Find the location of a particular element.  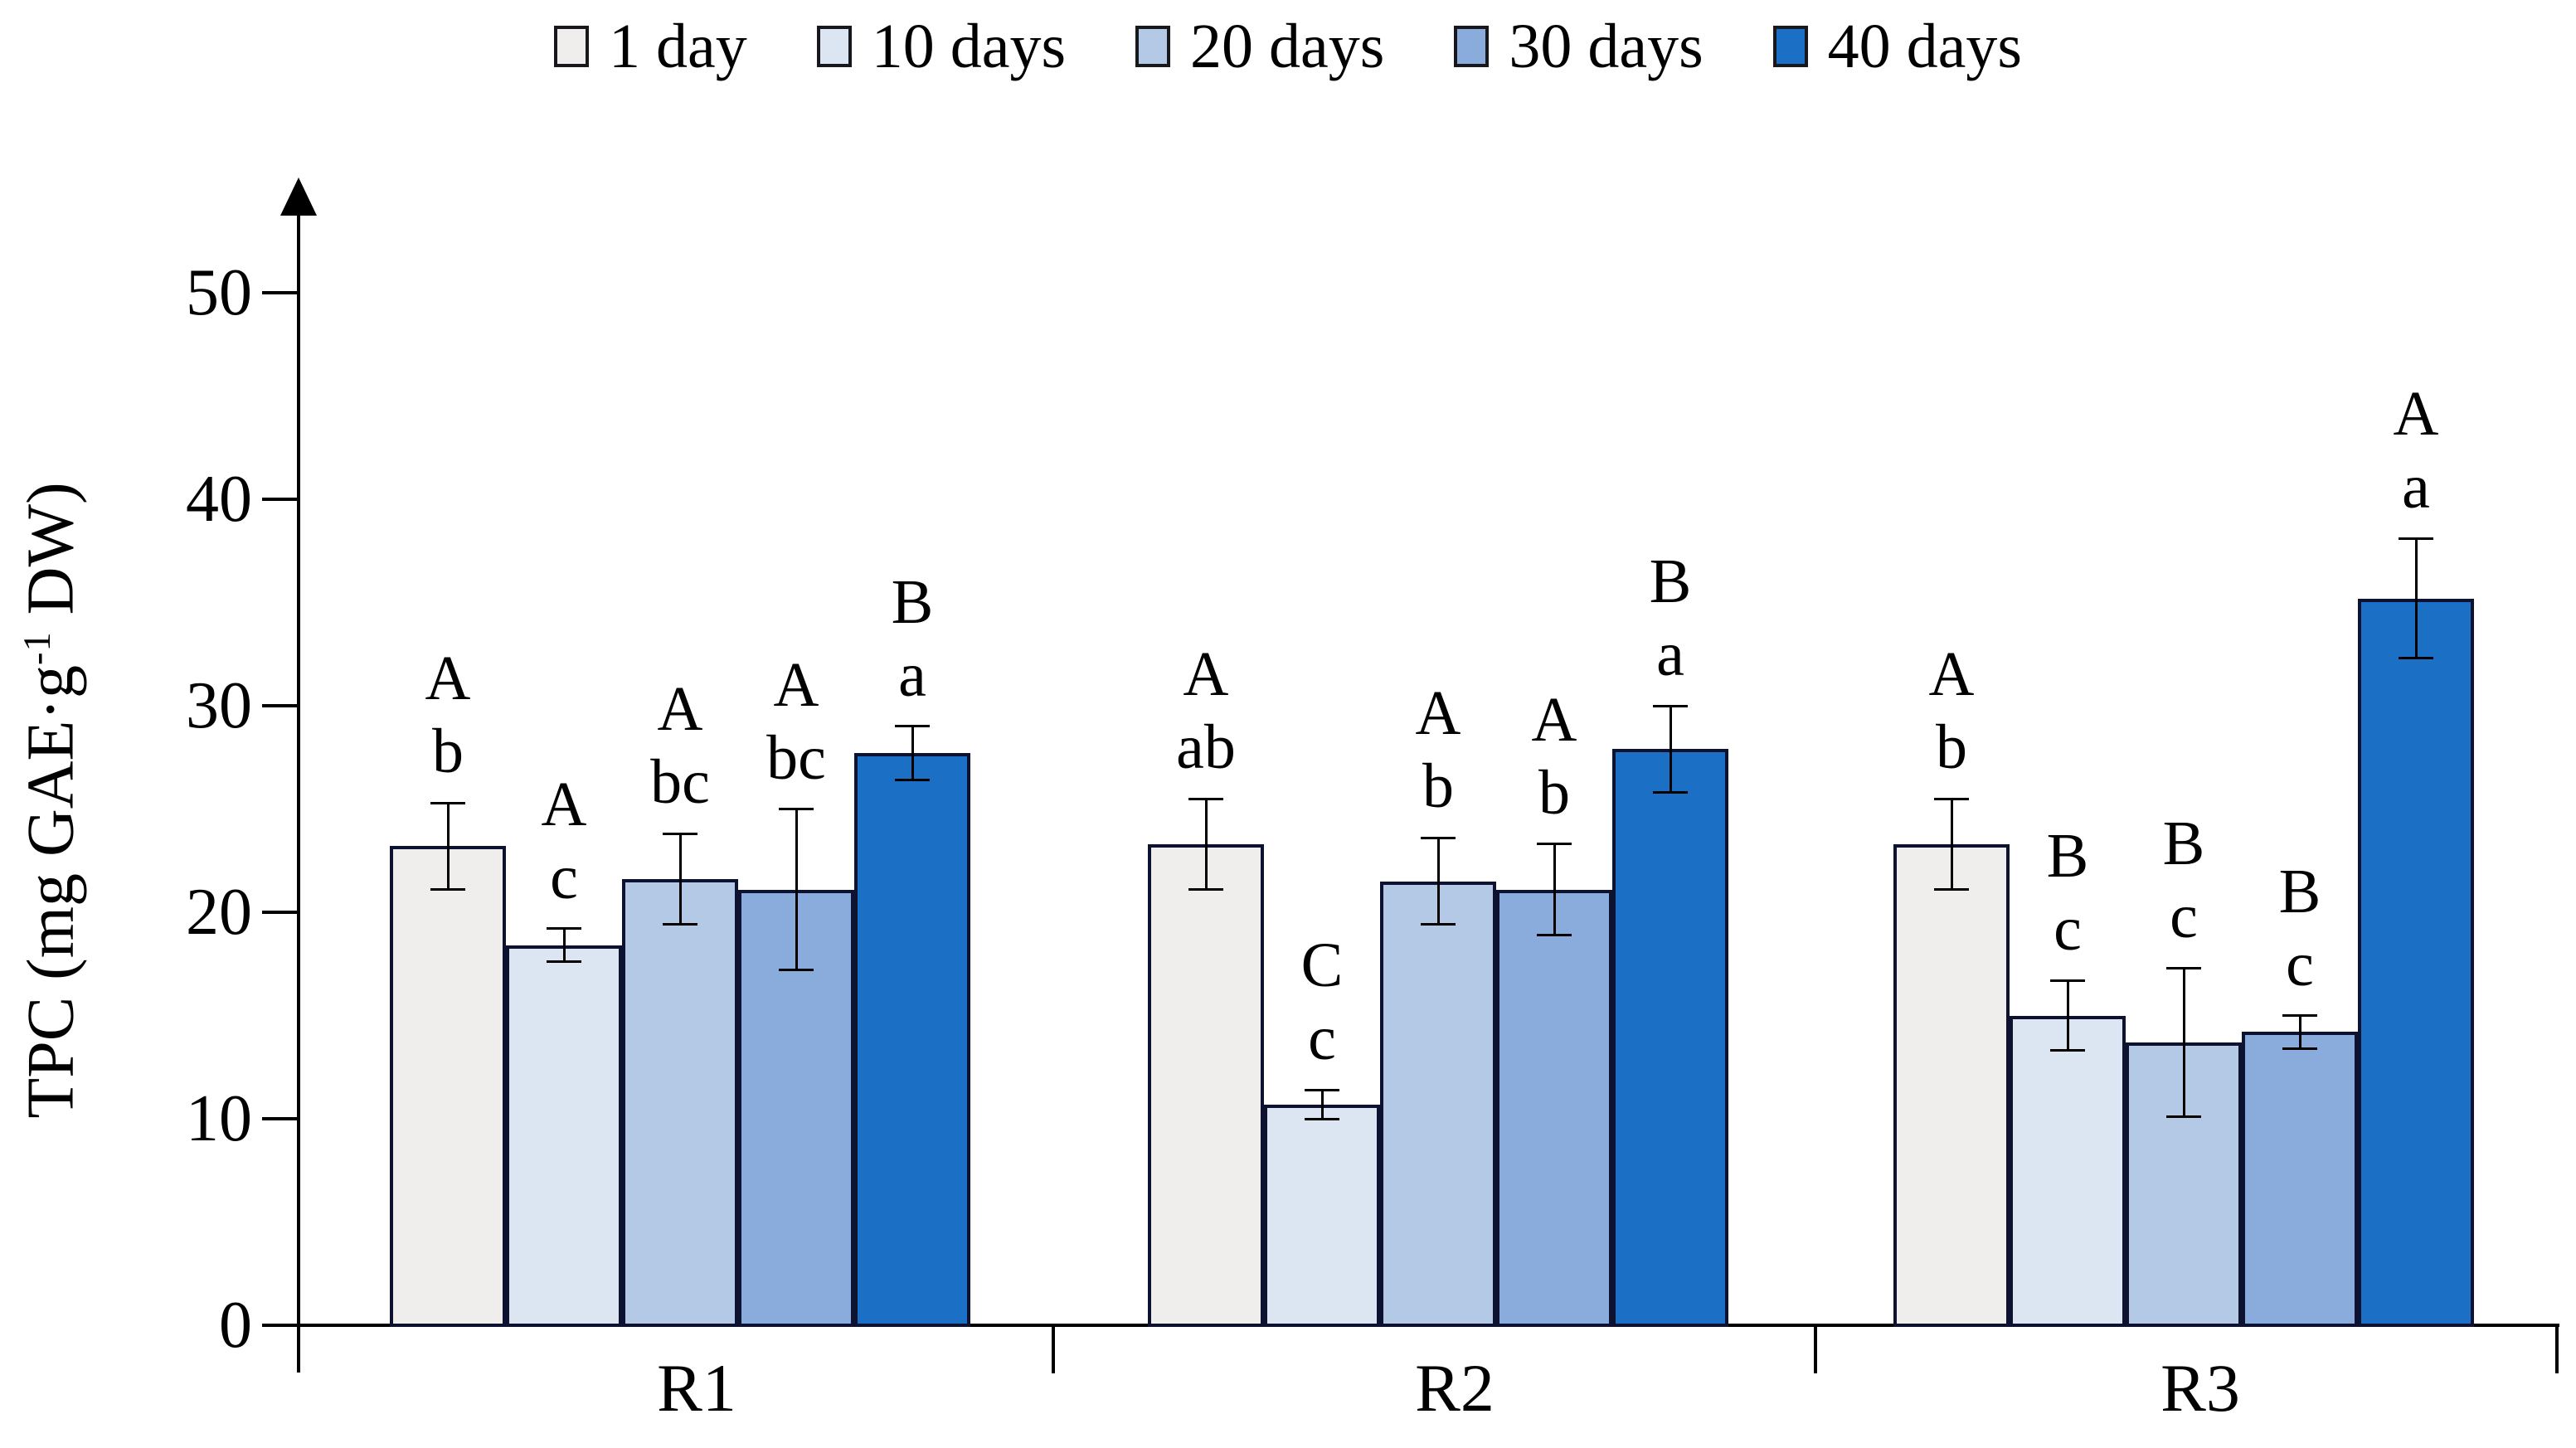

legend-swatch-10-days-icon is located at coordinates (834, 46).